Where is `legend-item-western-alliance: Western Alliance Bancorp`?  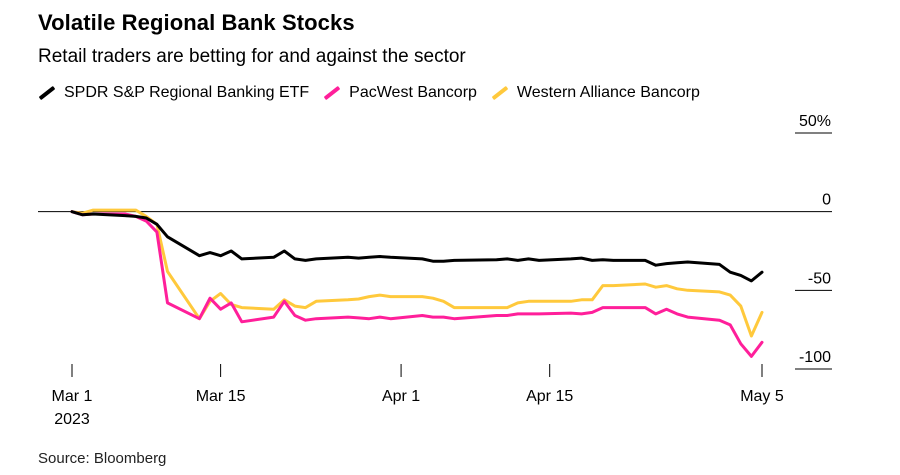 legend-item-western-alliance: Western Alliance Bancorp is located at coordinates (595, 93).